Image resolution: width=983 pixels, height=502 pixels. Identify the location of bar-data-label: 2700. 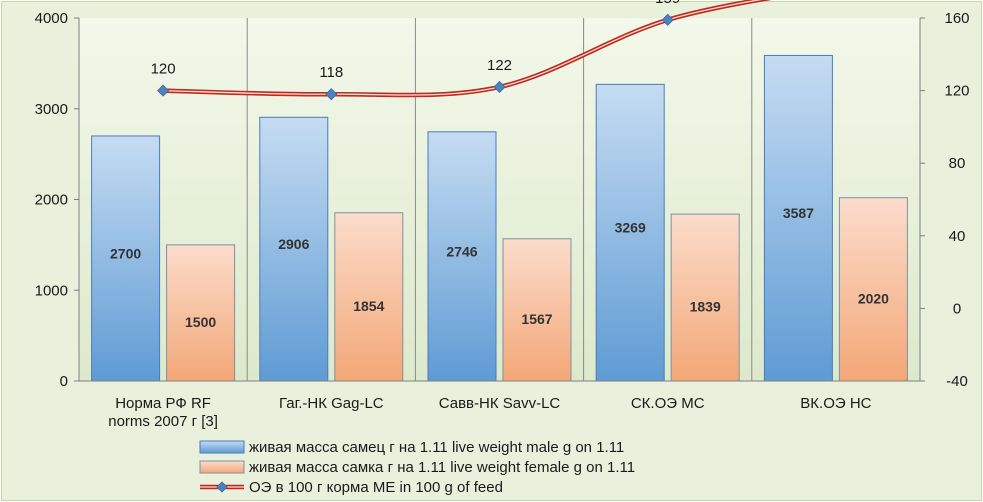
(125, 253).